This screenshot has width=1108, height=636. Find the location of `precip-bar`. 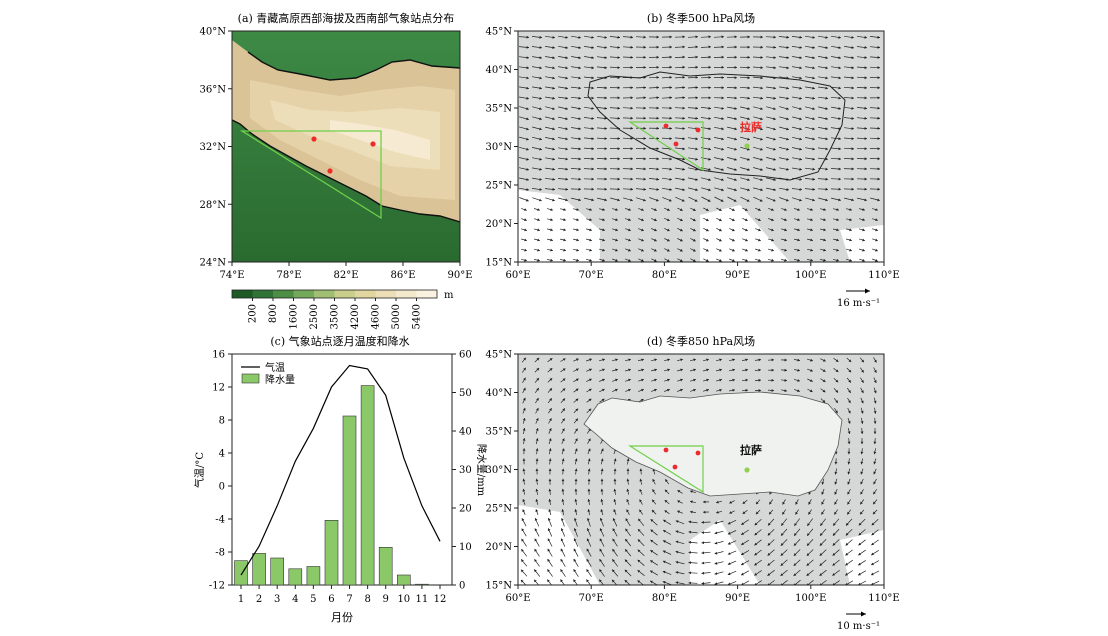

precip-bar is located at coordinates (349, 500).